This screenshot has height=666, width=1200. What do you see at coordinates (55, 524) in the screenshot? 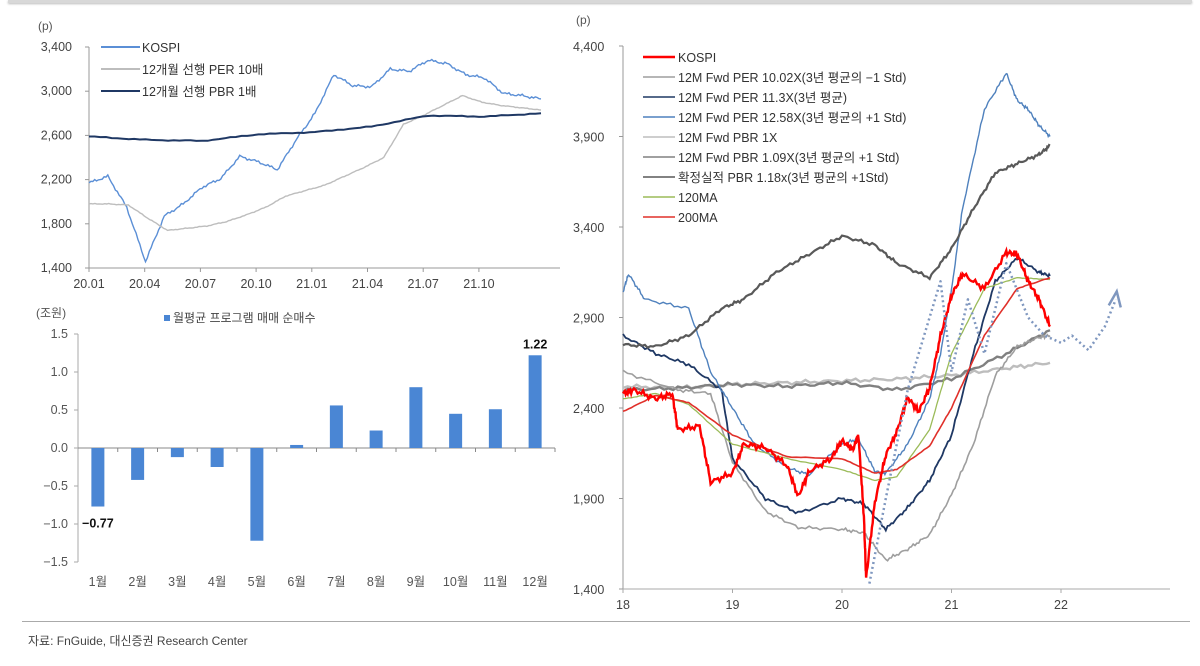
I see `y-tick-label: −1.0` at bounding box center [55, 524].